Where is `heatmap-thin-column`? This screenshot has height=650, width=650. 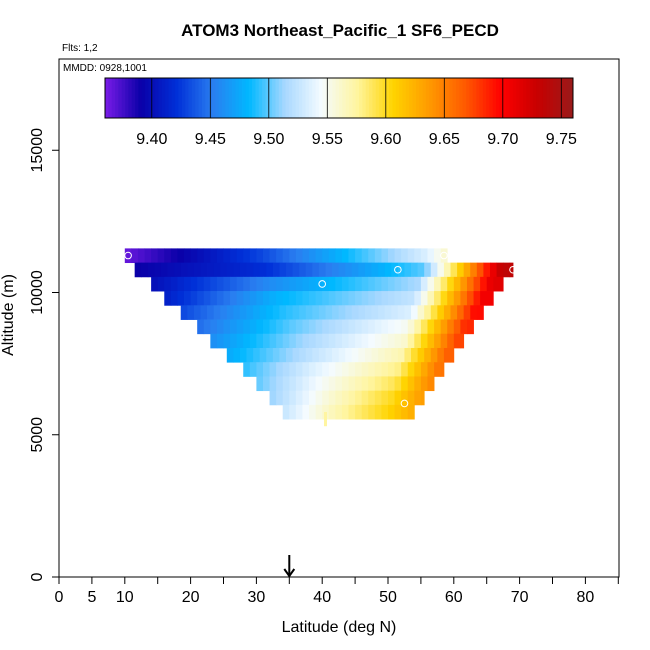 heatmap-thin-column is located at coordinates (325, 419).